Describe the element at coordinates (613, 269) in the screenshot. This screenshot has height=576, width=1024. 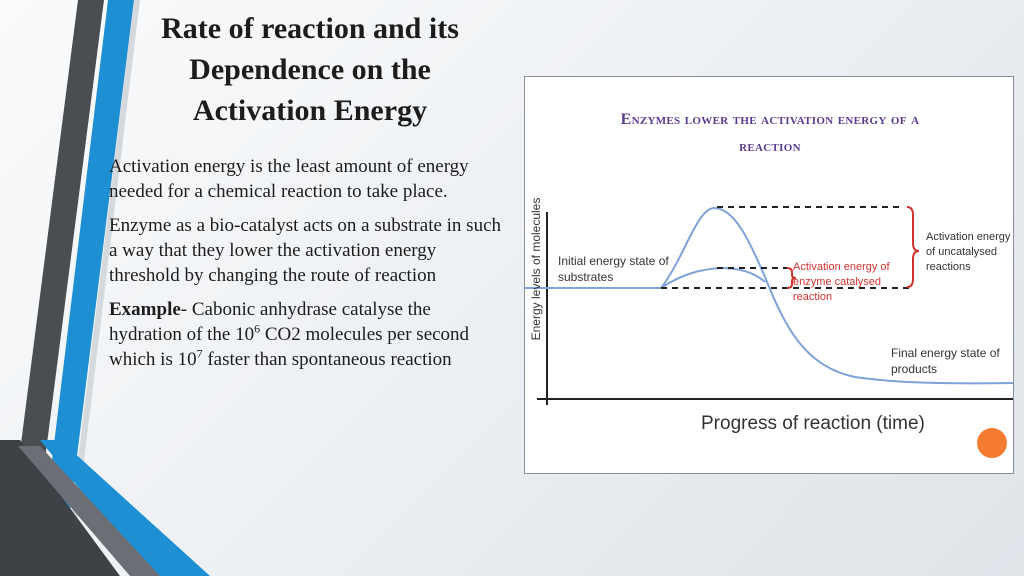
I see `initial-state-label: Initial energy state of substrates` at that location.